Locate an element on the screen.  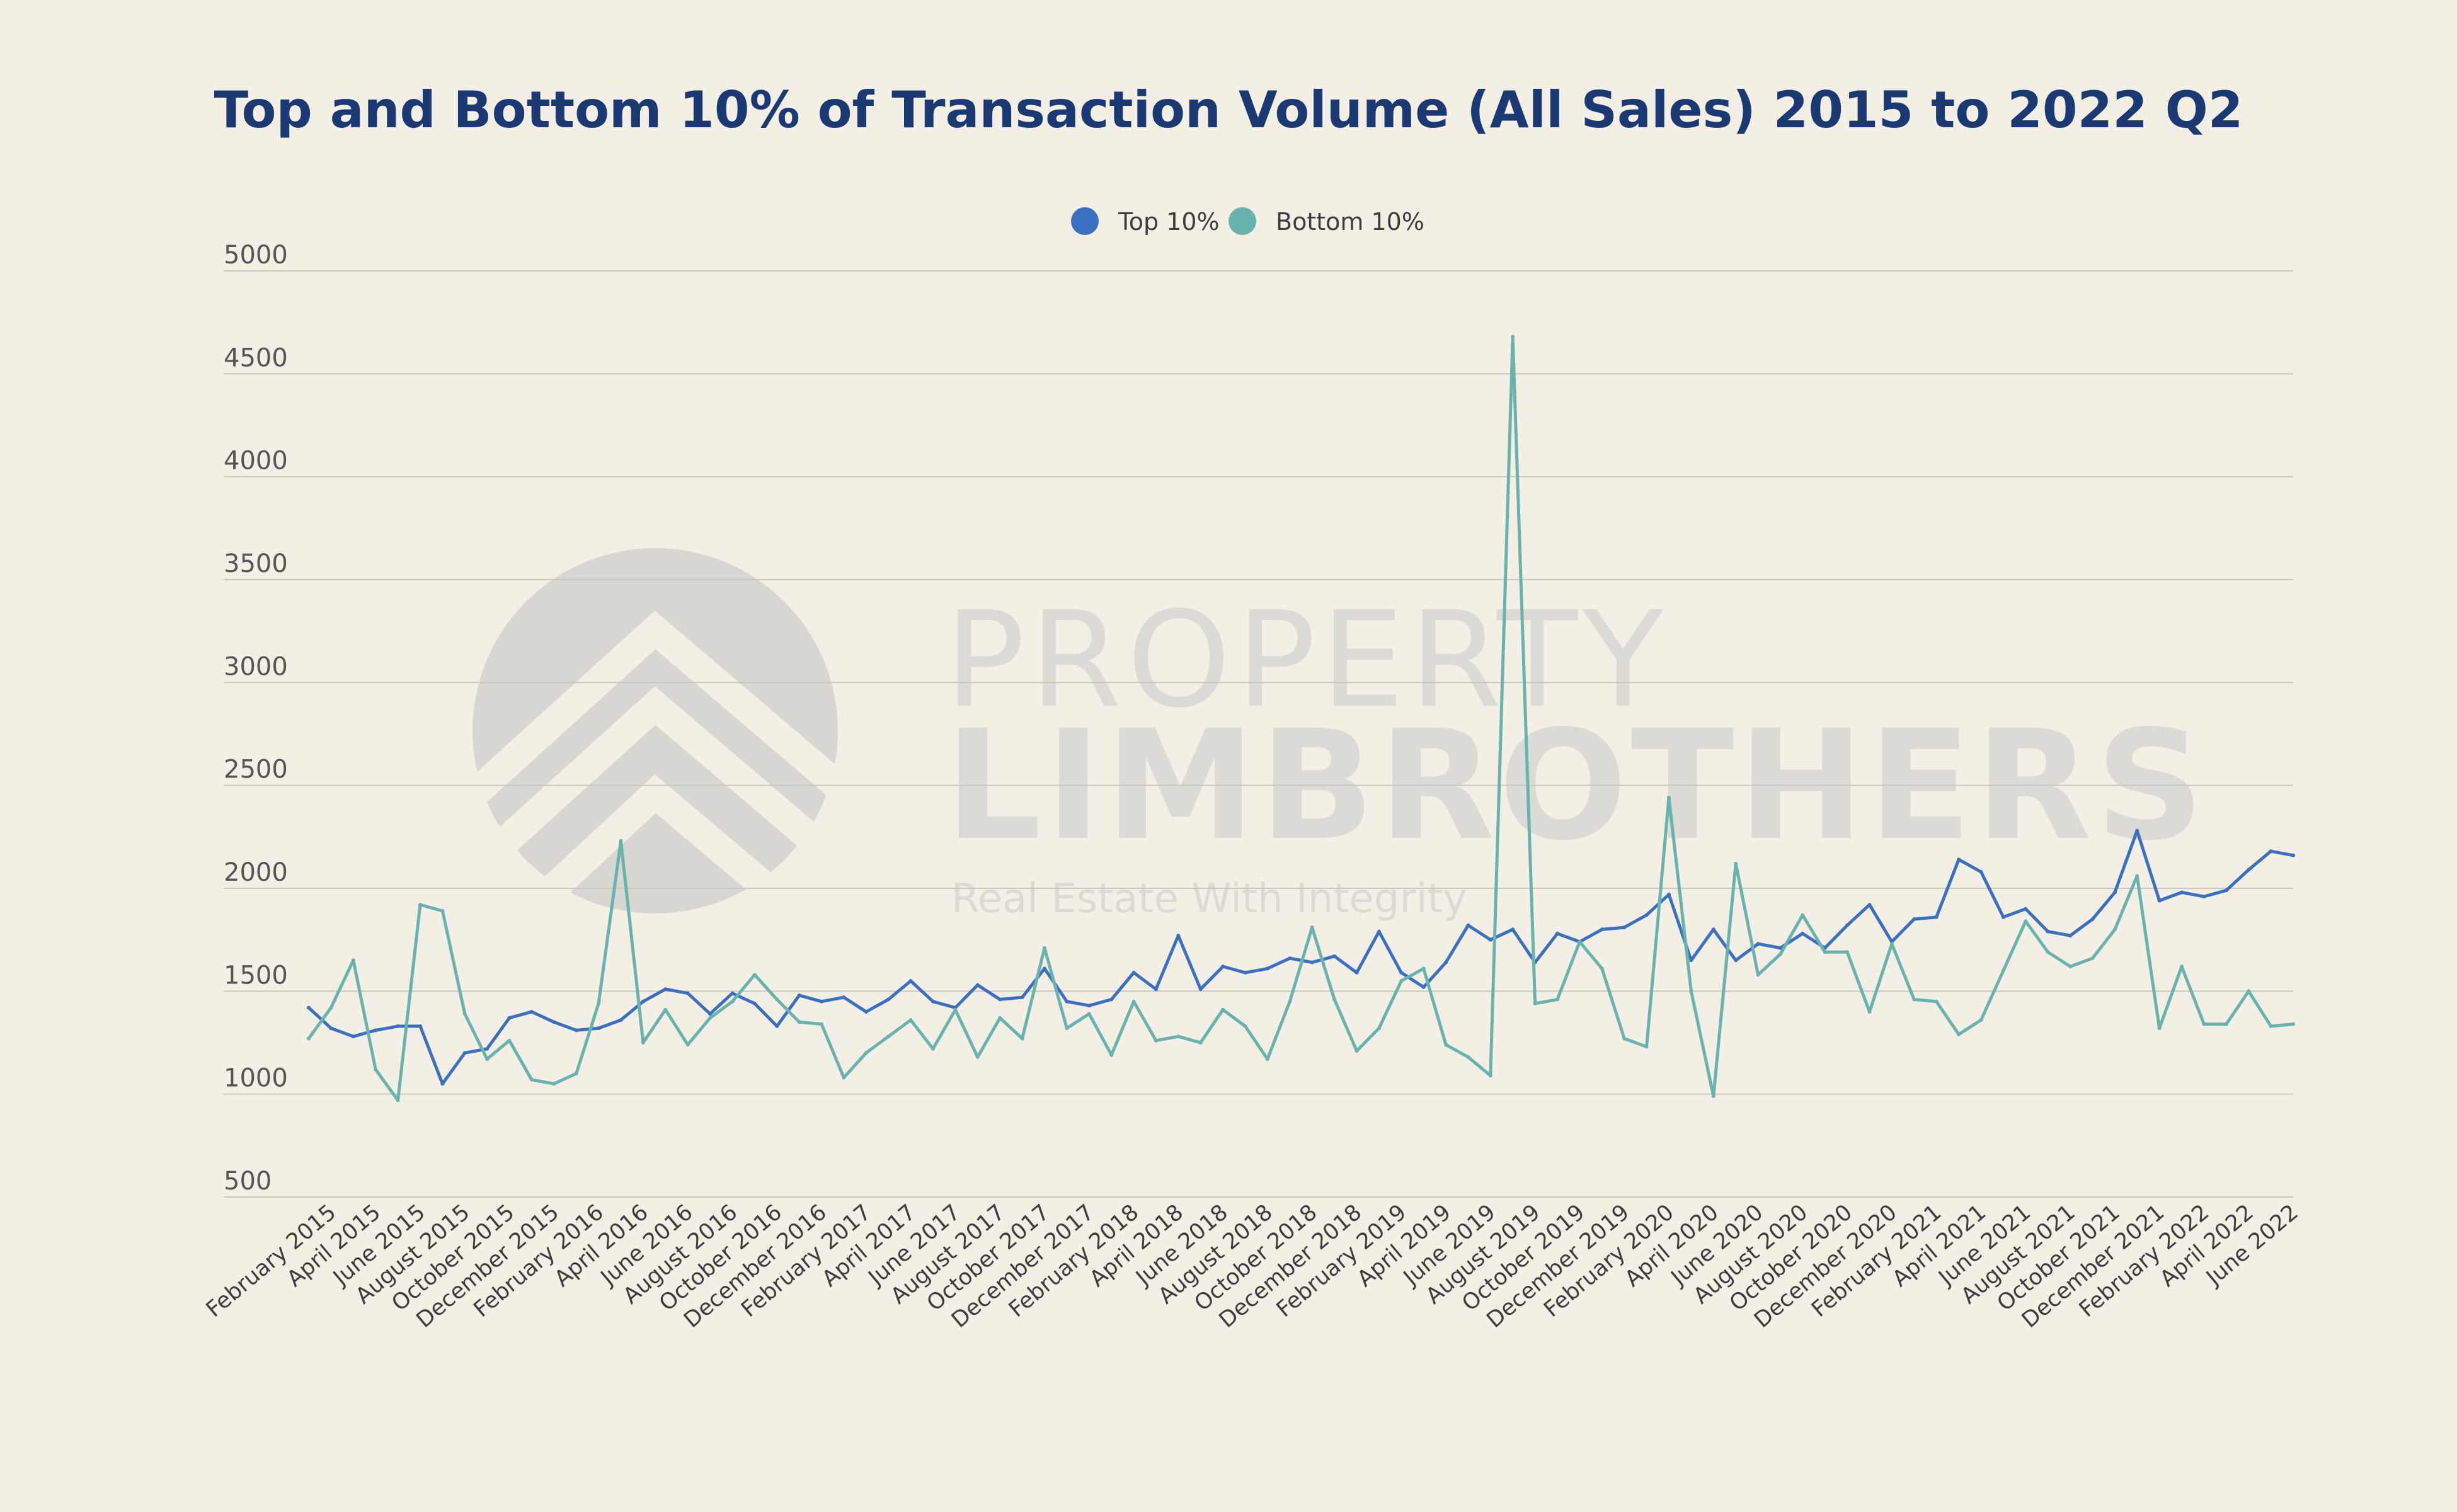
y-tick-label: 2500 is located at coordinates (256, 769).